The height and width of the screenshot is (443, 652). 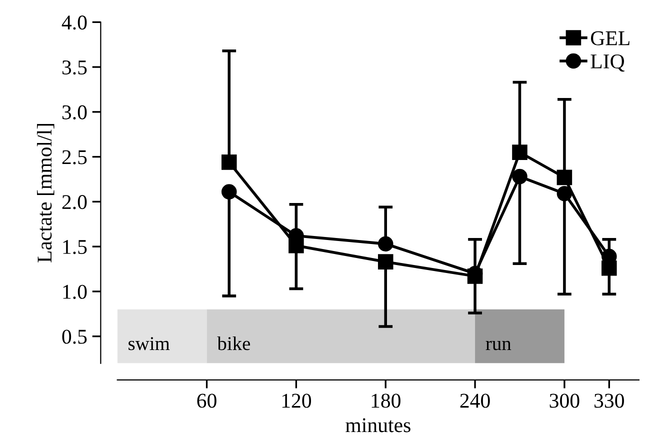 I want to click on x-tick-label: 330, so click(x=609, y=401).